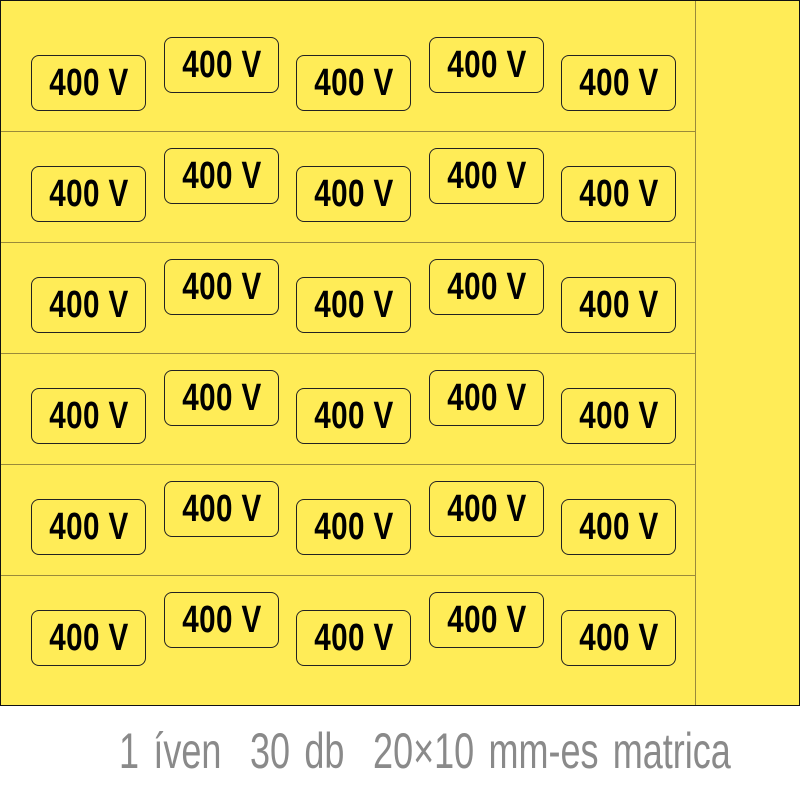  I want to click on caption-text: 1 íven 30 db 20×10 mm-es matrica, so click(424, 751).